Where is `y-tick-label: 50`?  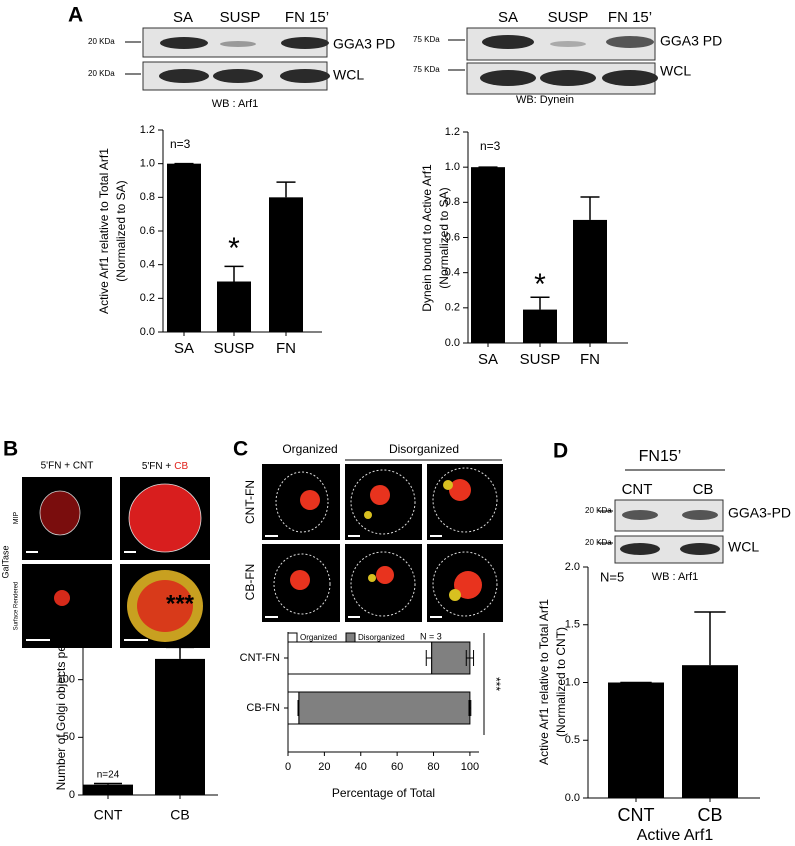
y-tick-label: 50 is located at coordinates (69, 737).